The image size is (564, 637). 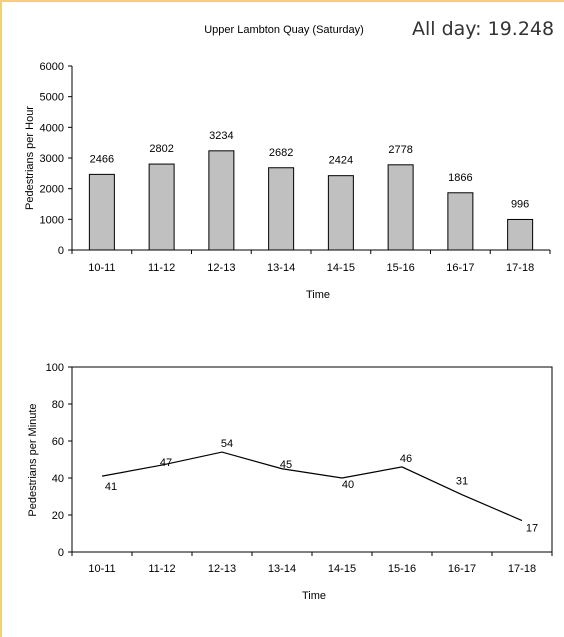 What do you see at coordinates (286, 465) in the screenshot?
I see `point-data-label: 45` at bounding box center [286, 465].